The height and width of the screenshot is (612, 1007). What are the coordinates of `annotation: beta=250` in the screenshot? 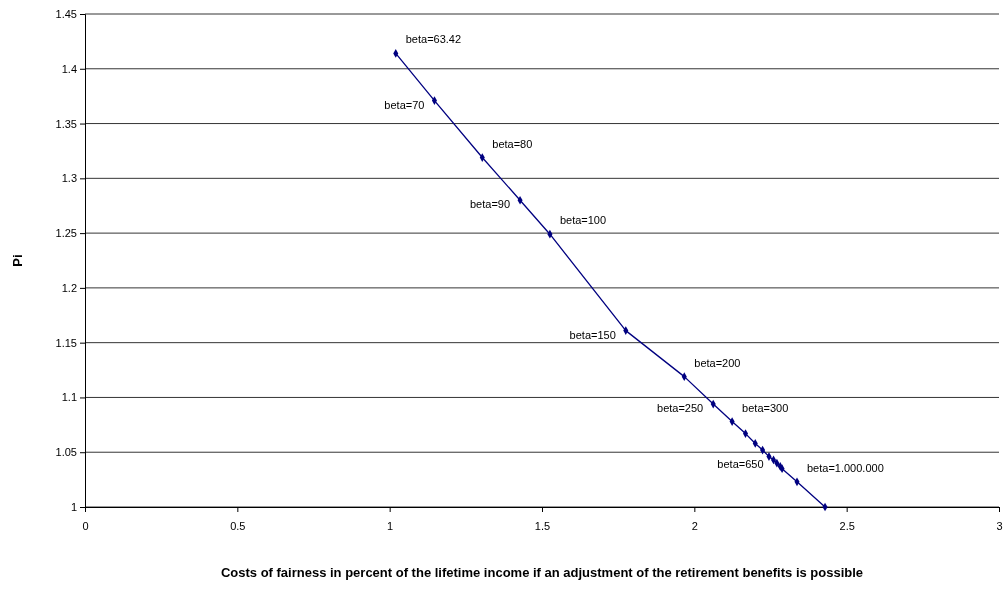 It's located at (680, 408).